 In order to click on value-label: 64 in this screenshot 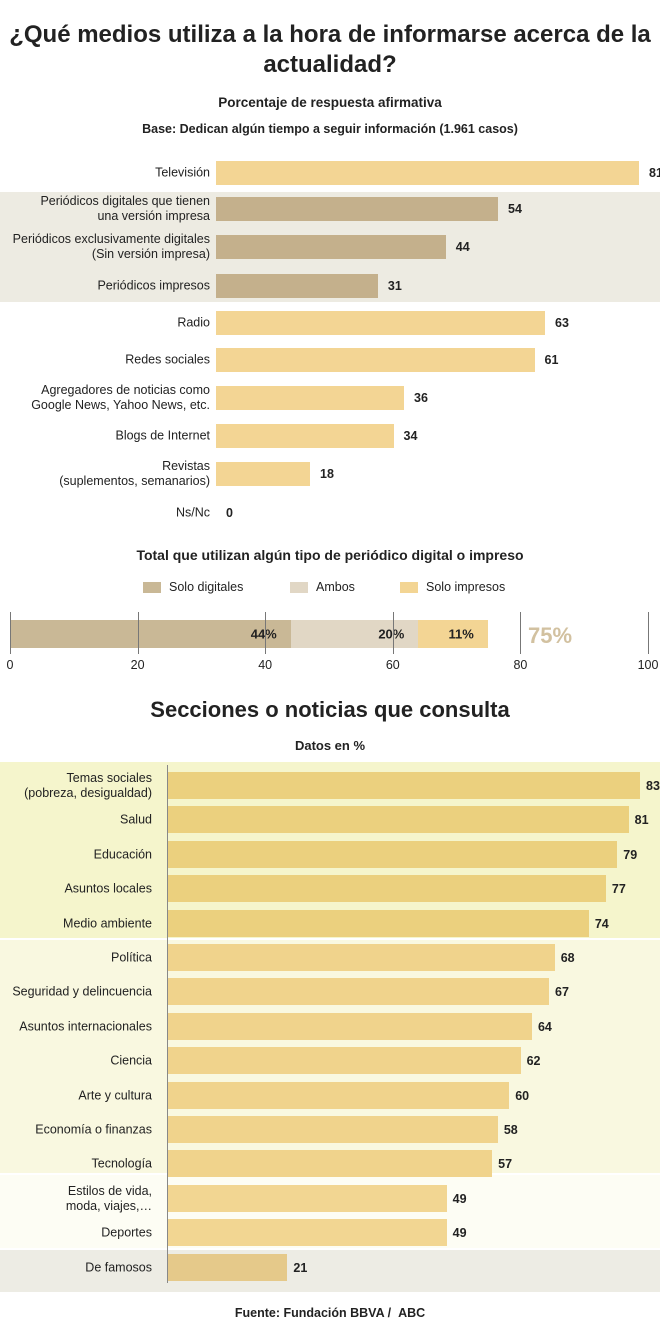, I will do `click(544, 1026)`.